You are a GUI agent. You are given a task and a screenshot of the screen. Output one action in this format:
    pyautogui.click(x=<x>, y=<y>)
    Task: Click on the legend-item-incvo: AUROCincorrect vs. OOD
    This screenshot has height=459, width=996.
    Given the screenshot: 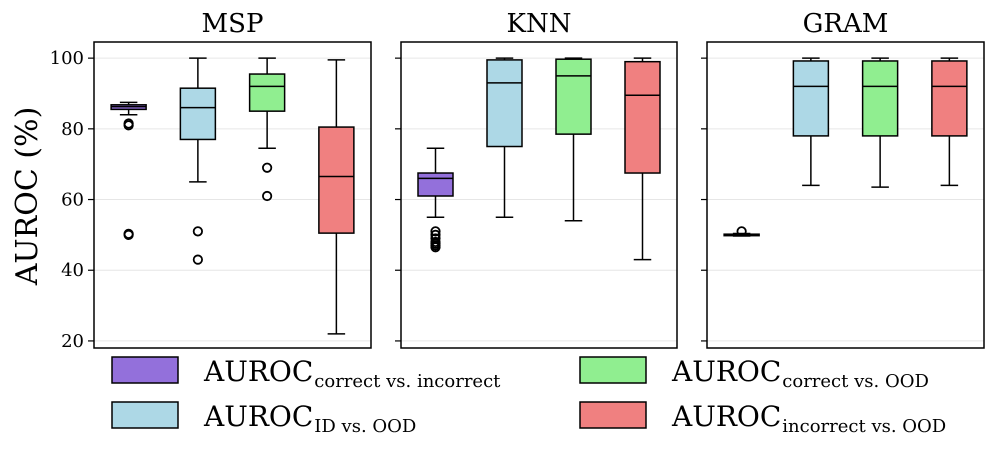 What is the action you would take?
    pyautogui.click(x=762, y=418)
    